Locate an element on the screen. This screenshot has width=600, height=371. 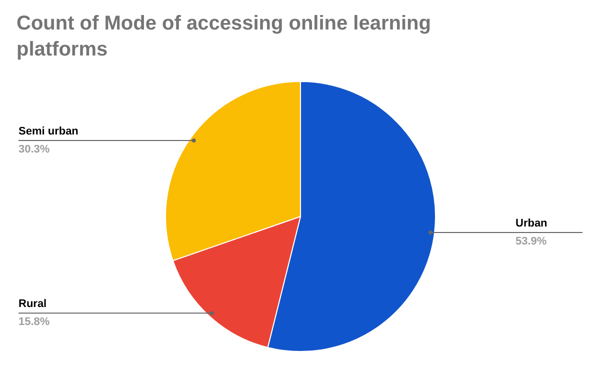
data-label: 15.8% is located at coordinates (34, 322).